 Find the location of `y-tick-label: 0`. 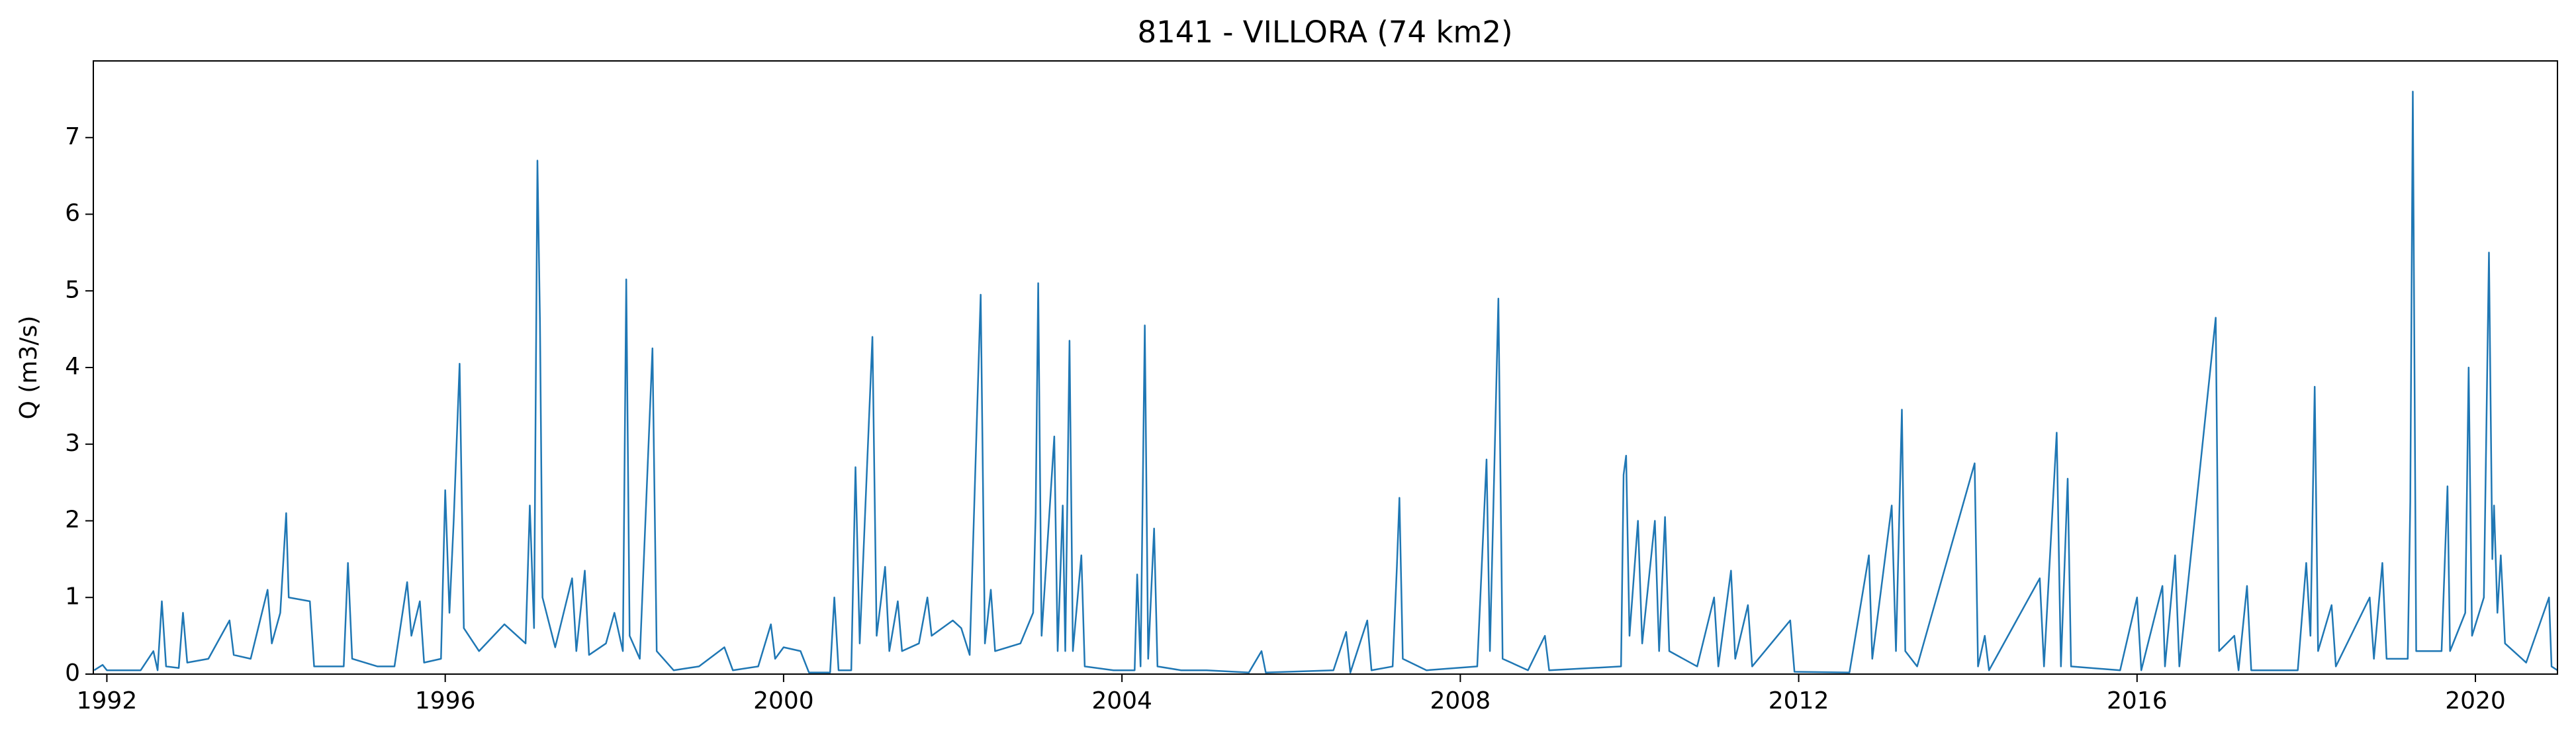

y-tick-label: 0 is located at coordinates (72, 673).